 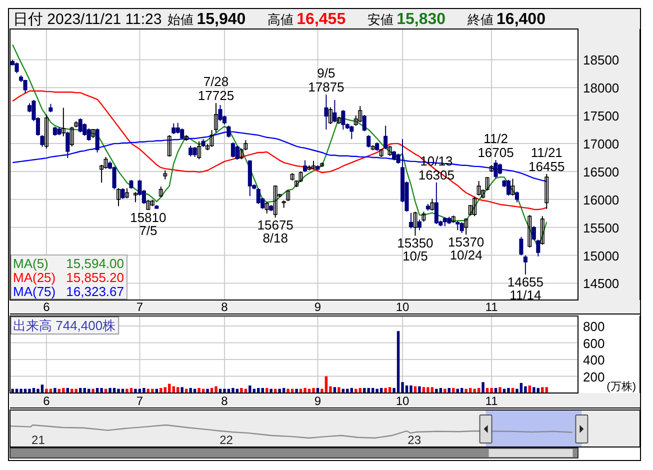 What do you see at coordinates (466, 255) in the screenshot?
I see `annotation: 10/24` at bounding box center [466, 255].